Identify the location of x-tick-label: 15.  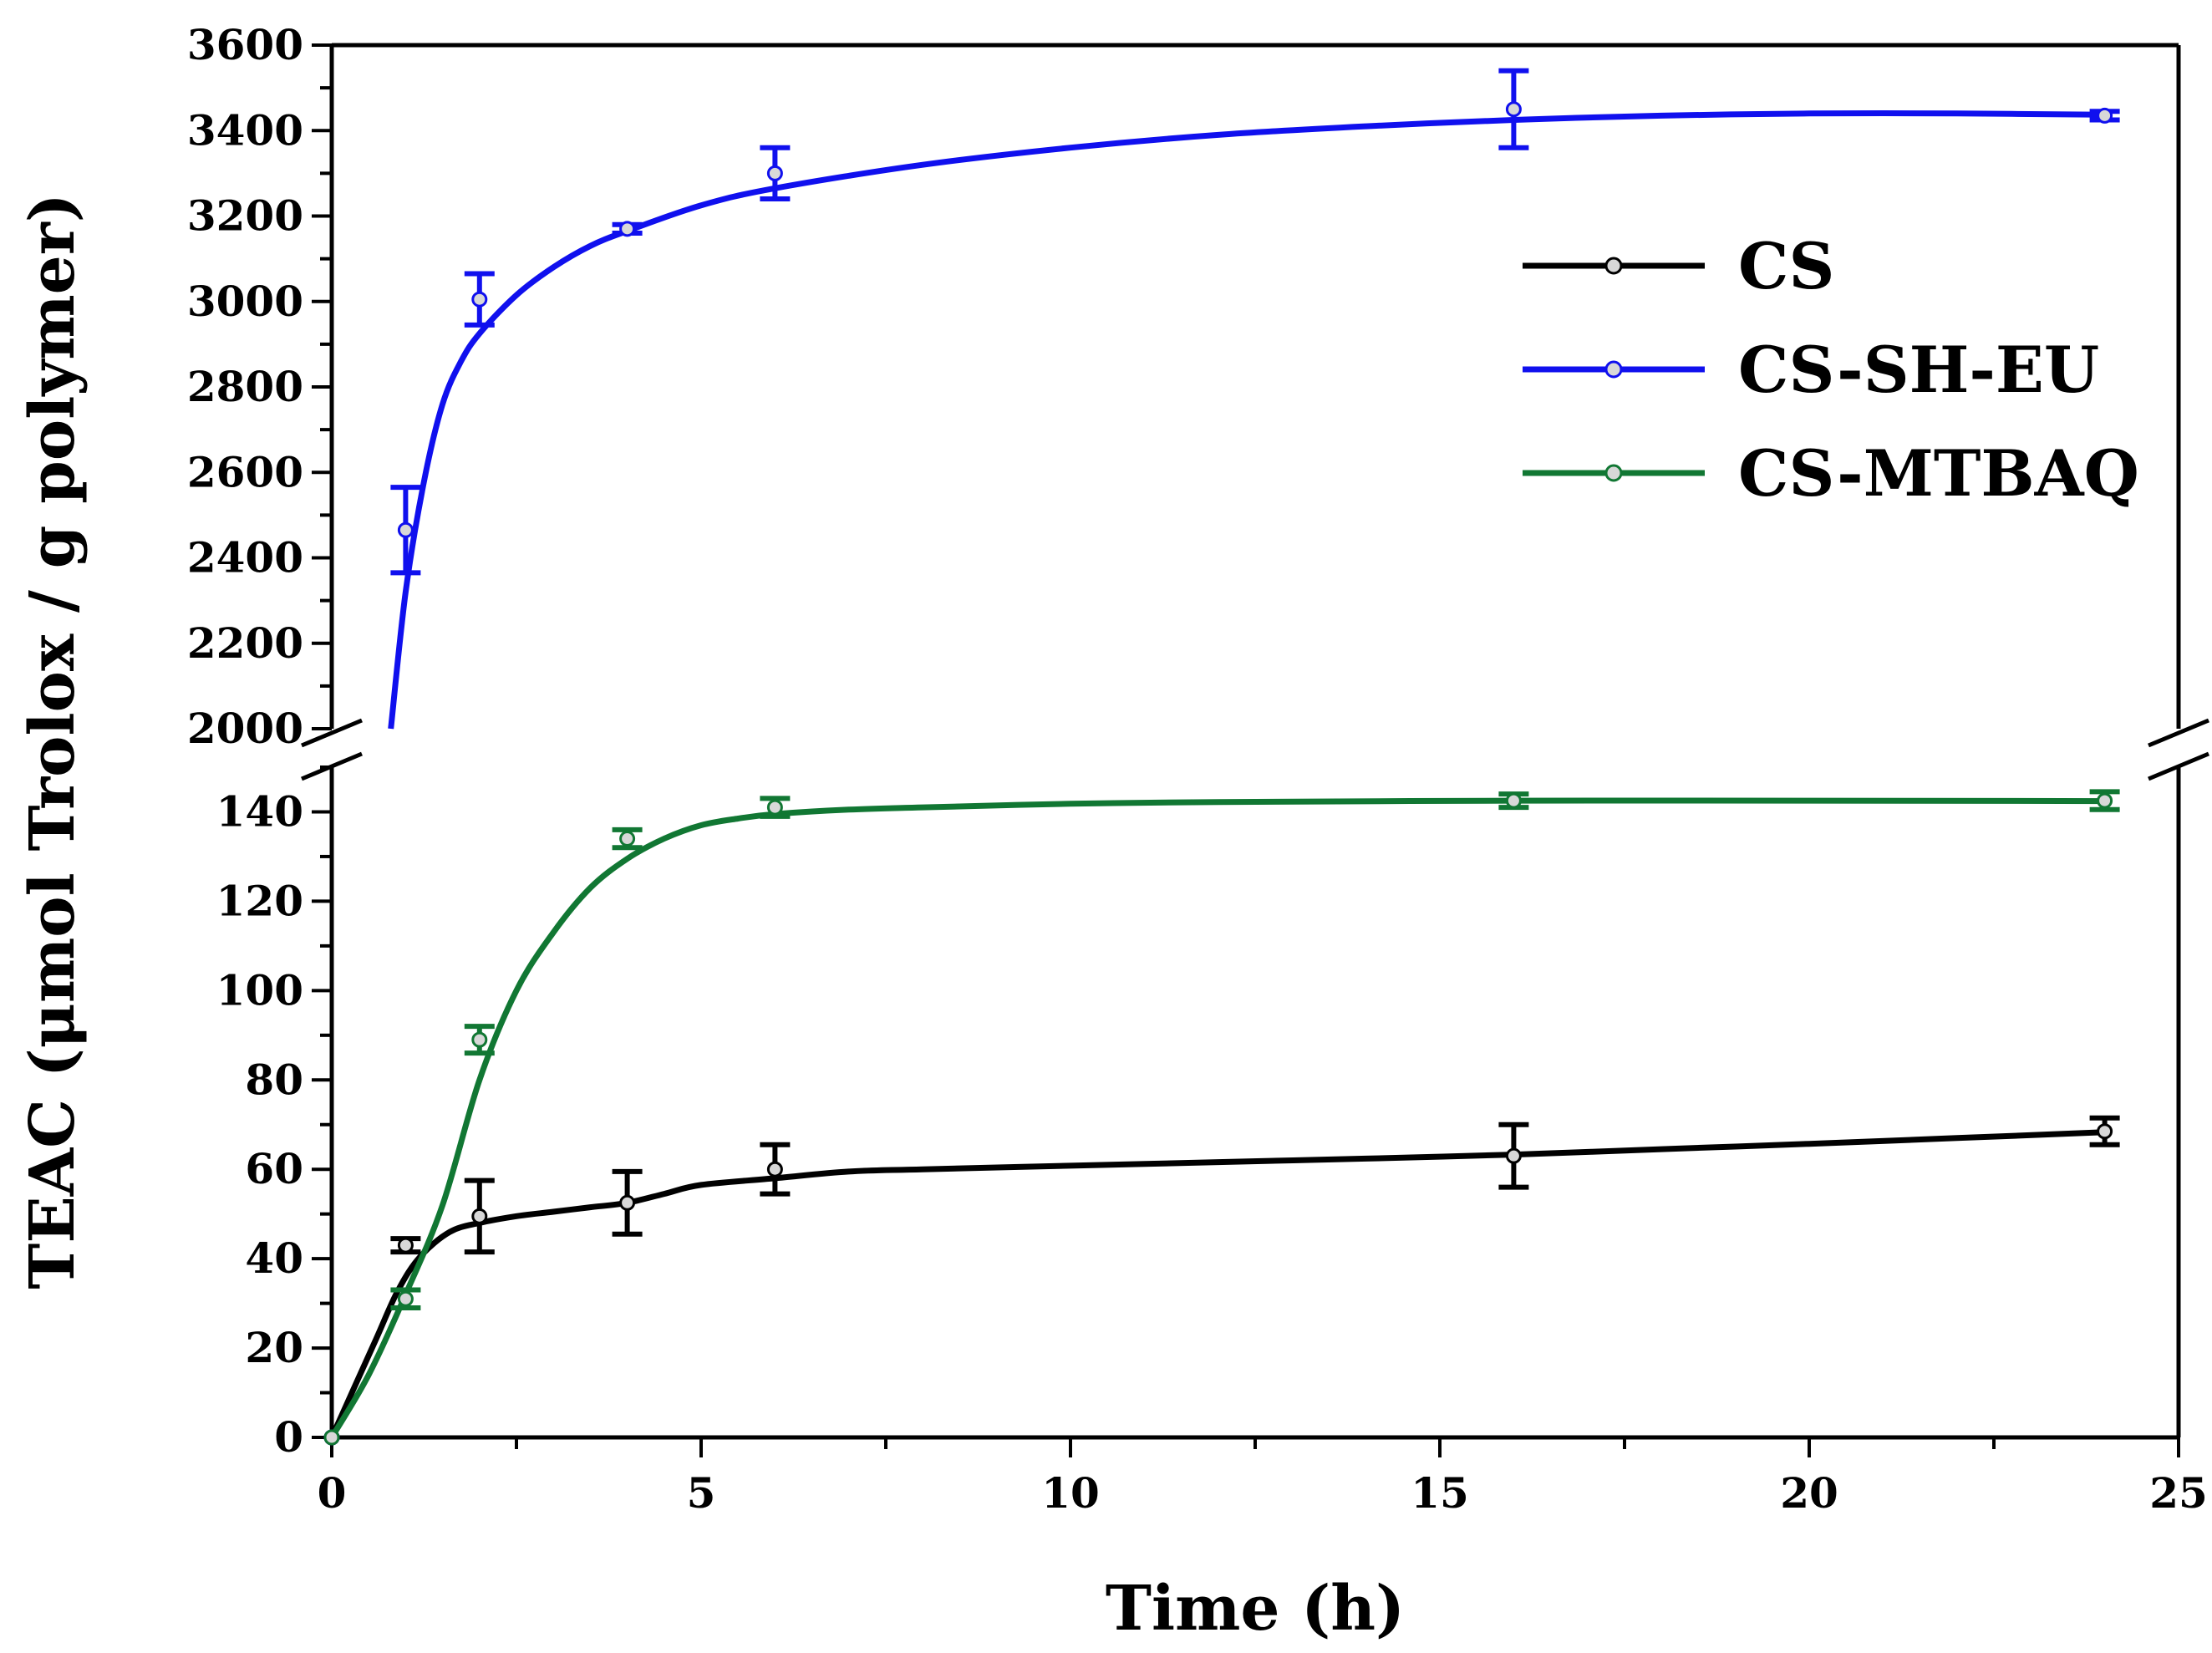
(1440, 1493).